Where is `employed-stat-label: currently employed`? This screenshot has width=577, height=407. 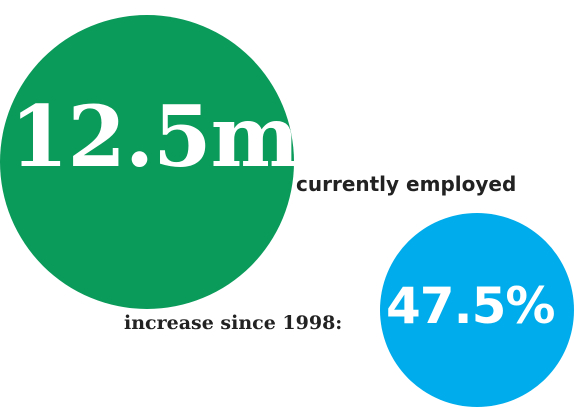 employed-stat-label: currently employed is located at coordinates (406, 184).